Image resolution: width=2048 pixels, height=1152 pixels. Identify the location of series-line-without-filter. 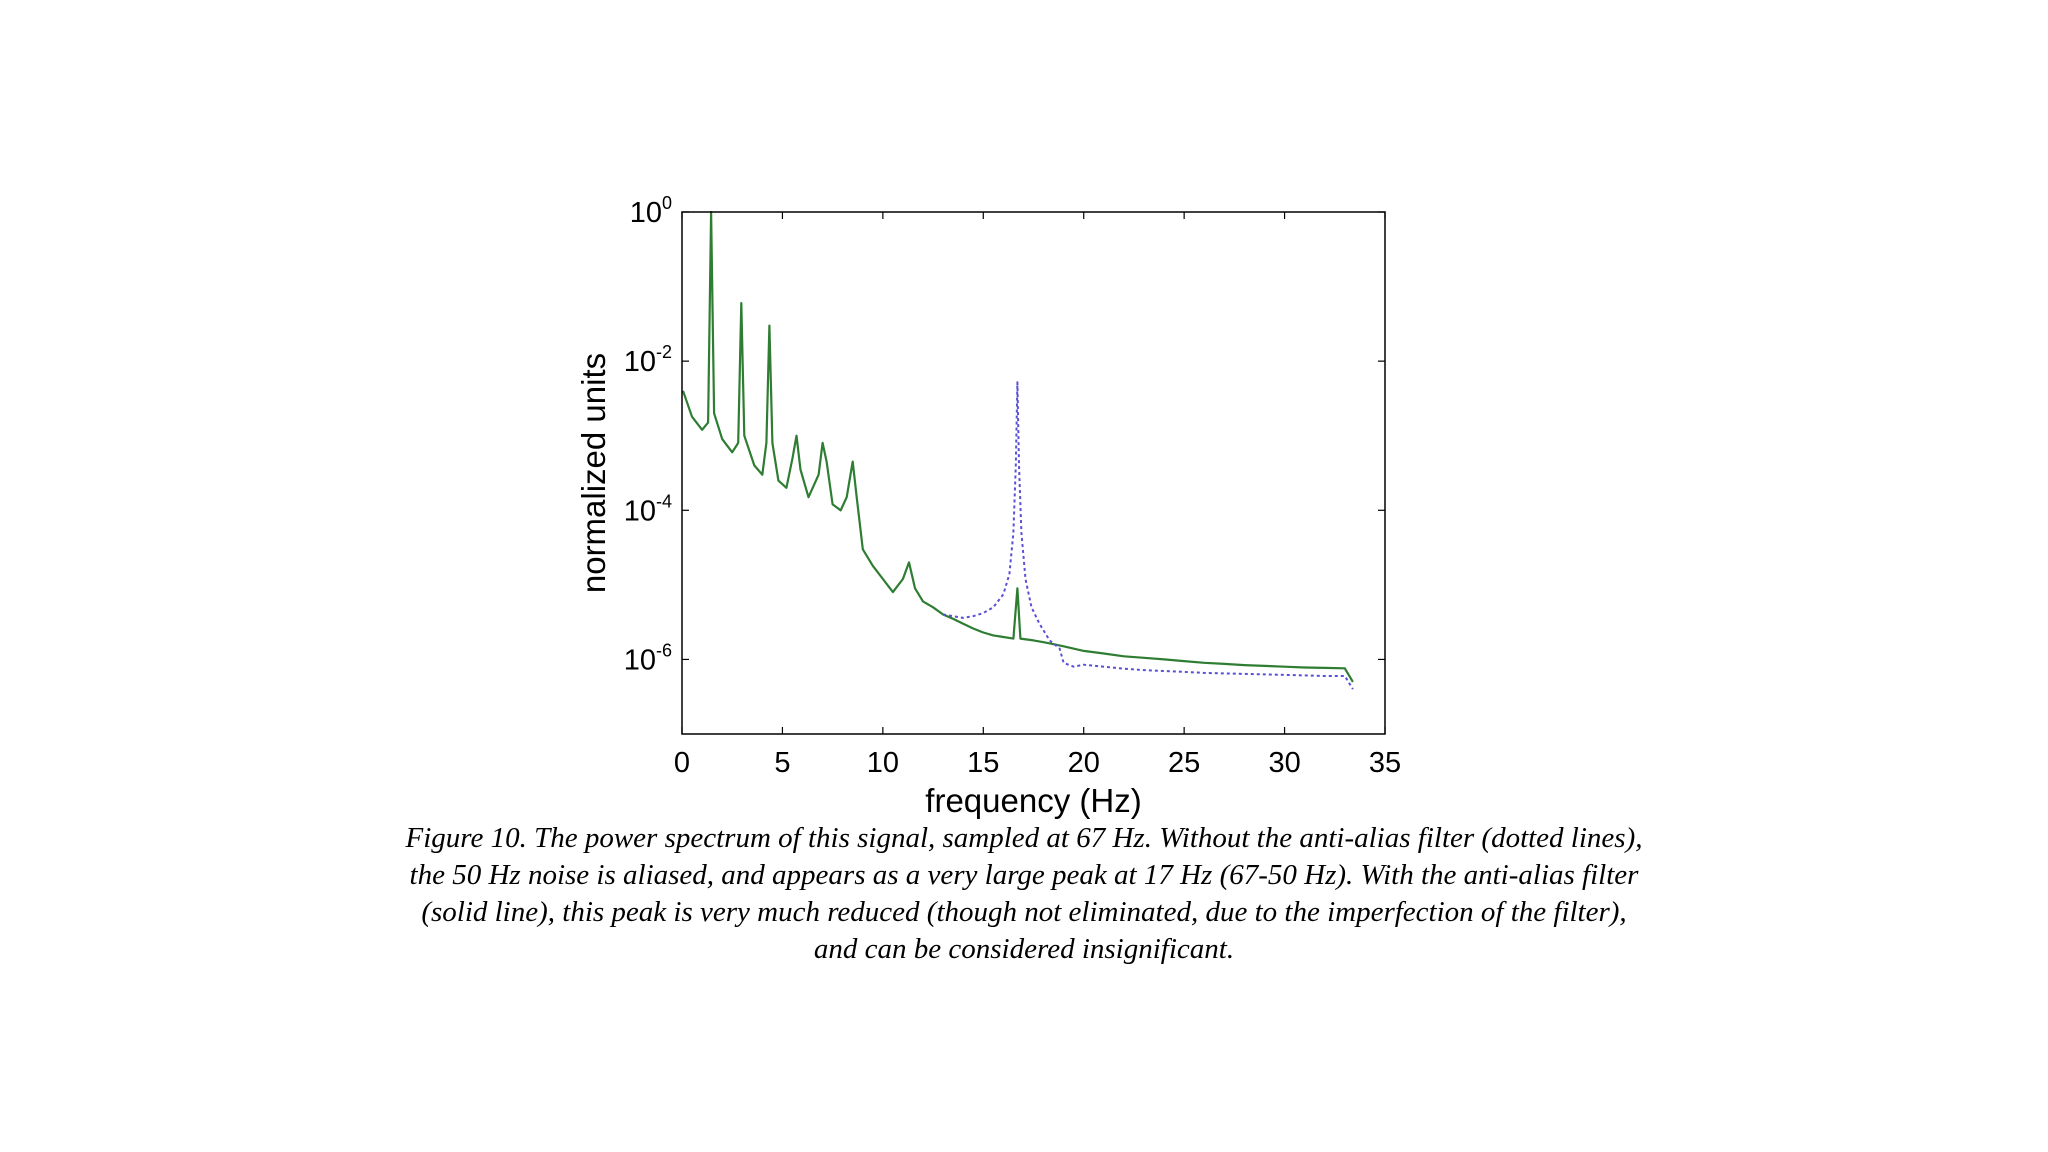
(1148, 535).